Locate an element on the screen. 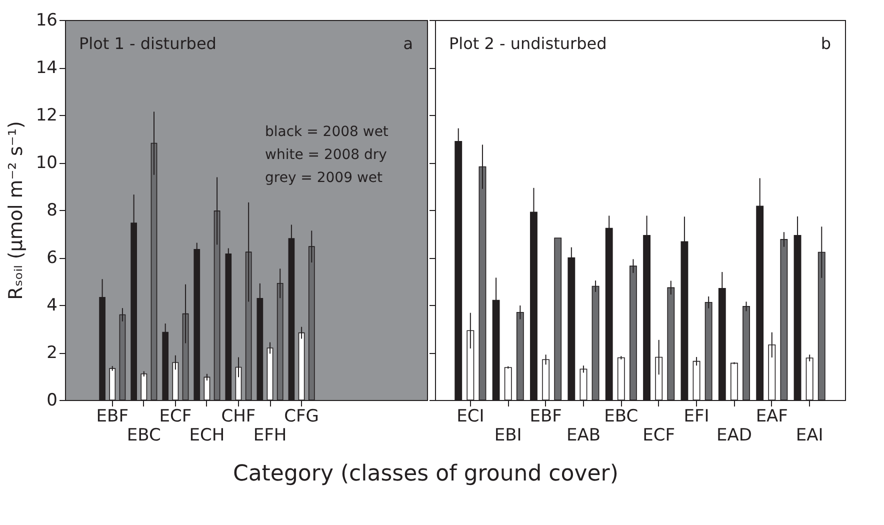 The height and width of the screenshot is (525, 884). annotation: grey = 2009 wet is located at coordinates (324, 178).